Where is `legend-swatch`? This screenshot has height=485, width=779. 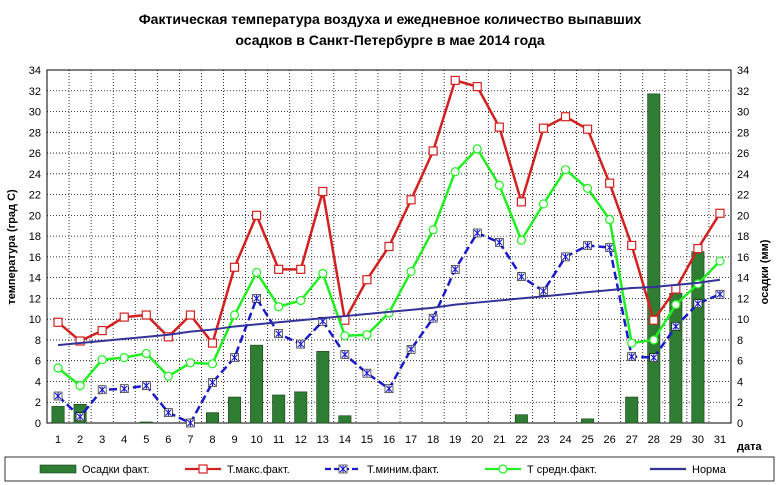 legend-swatch is located at coordinates (58, 469).